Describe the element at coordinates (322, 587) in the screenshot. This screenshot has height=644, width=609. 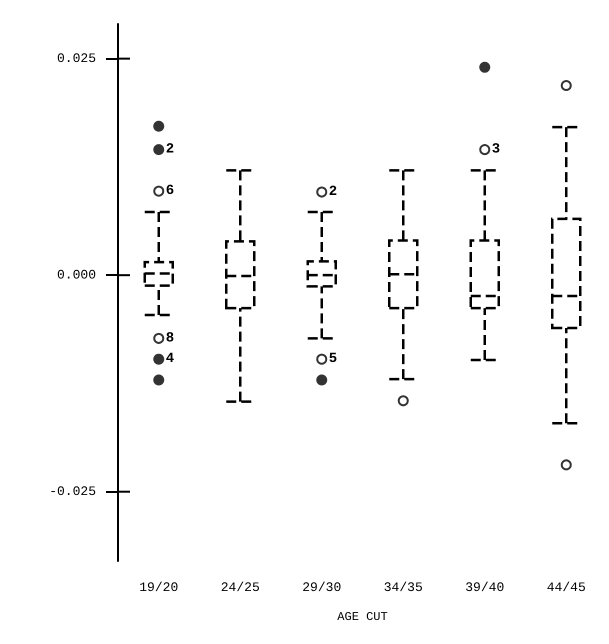
I see `x-tick-label: 29/30` at that location.